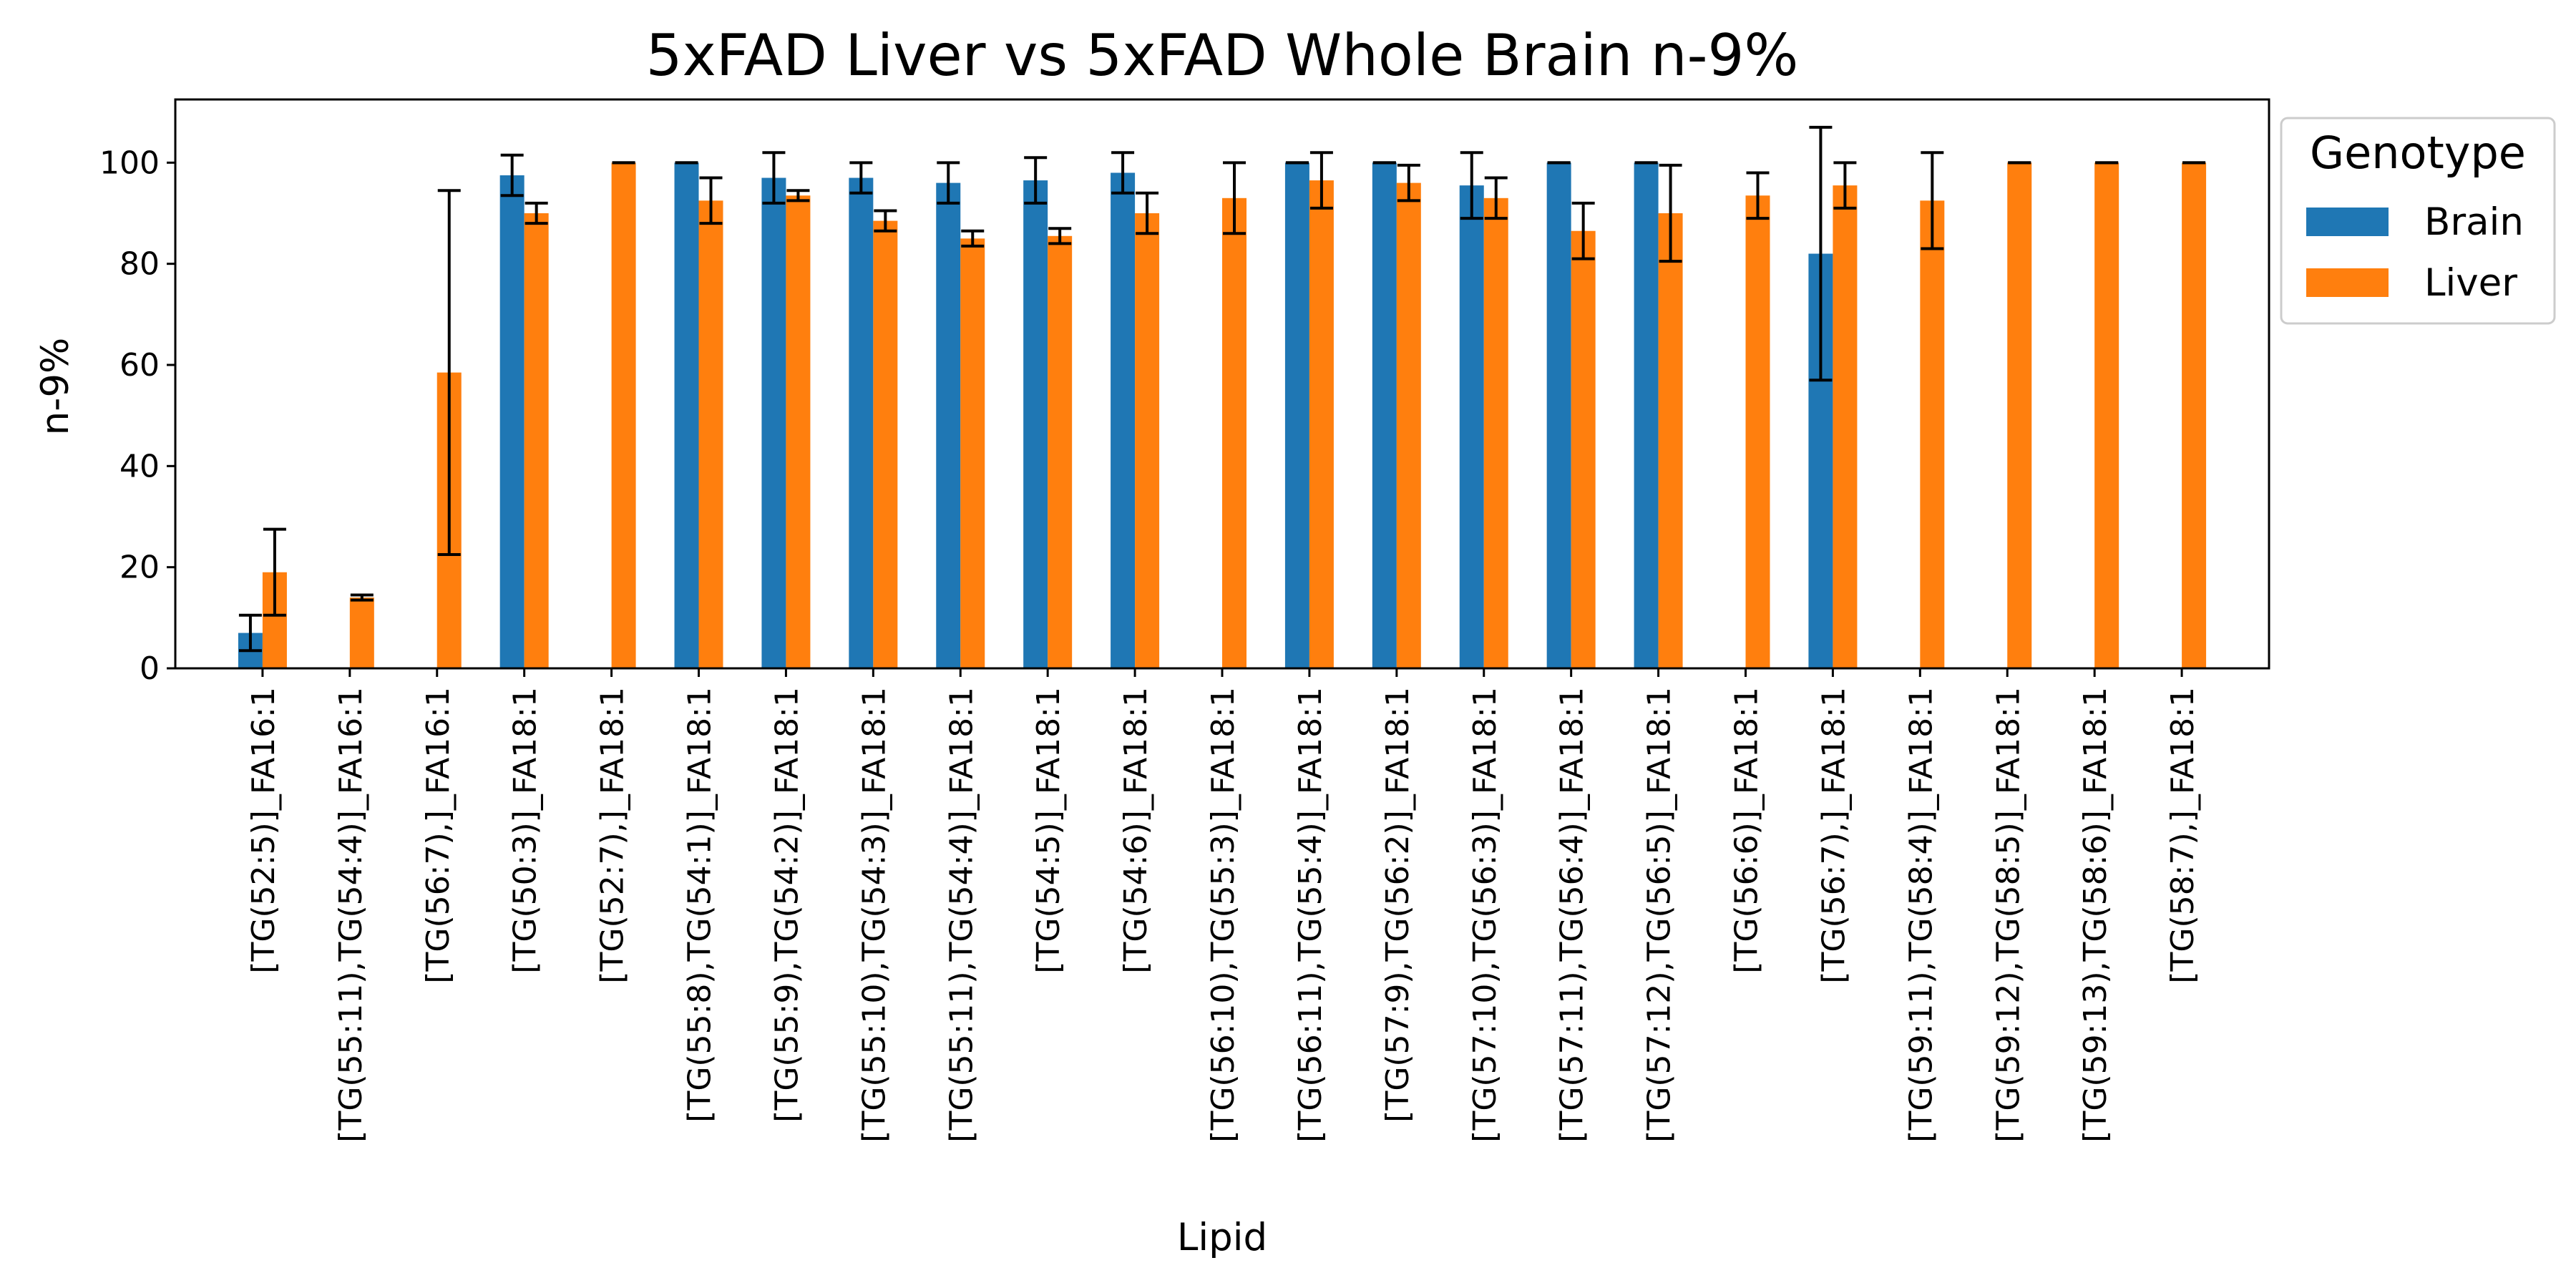 Image resolution: width=2576 pixels, height=1288 pixels. I want to click on y-tick-label: 60, so click(139, 365).